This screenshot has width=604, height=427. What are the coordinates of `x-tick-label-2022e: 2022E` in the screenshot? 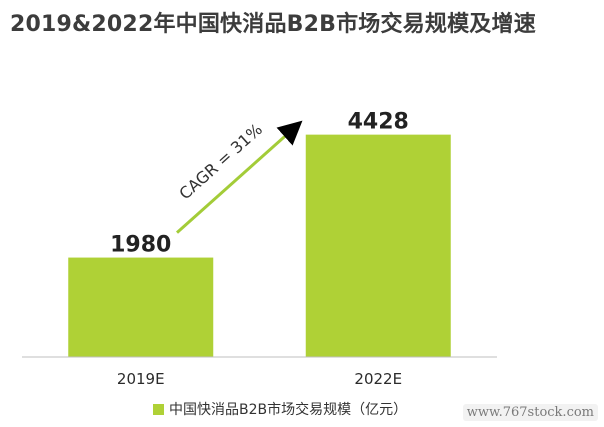 It's located at (378, 379).